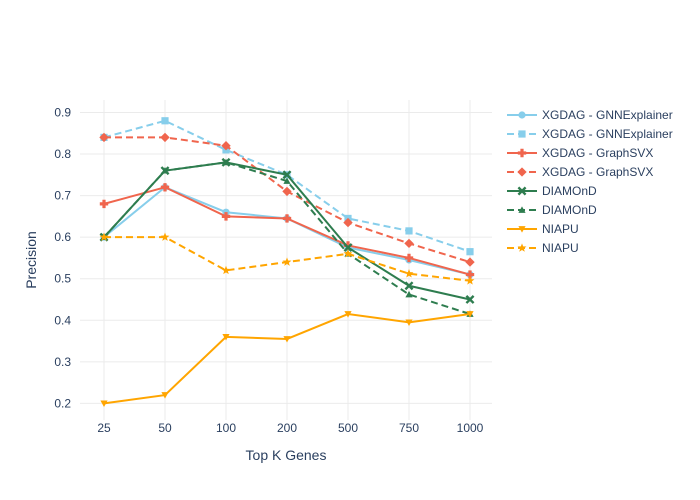  I want to click on series-xgdag-graphsvx-dash, so click(287, 199).